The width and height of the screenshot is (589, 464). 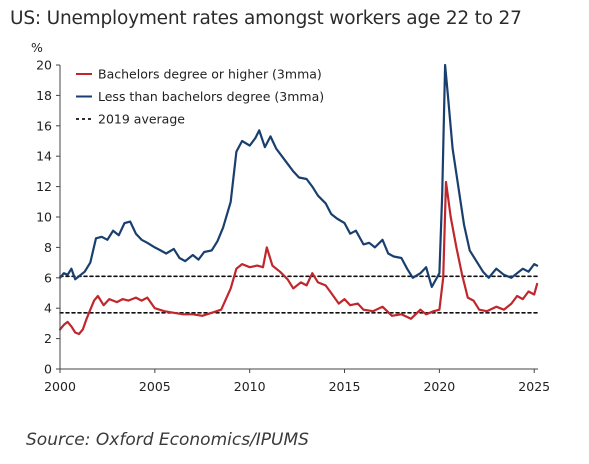 I want to click on x-tick-label: 2015, so click(x=345, y=386).